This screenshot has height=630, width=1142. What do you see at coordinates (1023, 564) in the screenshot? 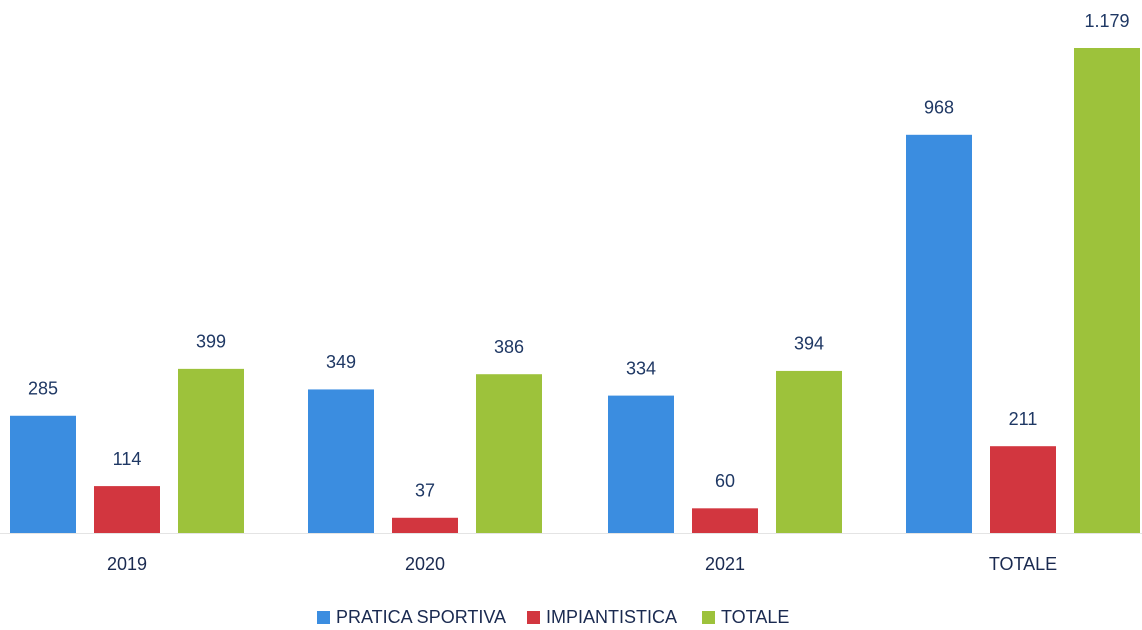
I see `x-tick-label: TOTALE` at bounding box center [1023, 564].